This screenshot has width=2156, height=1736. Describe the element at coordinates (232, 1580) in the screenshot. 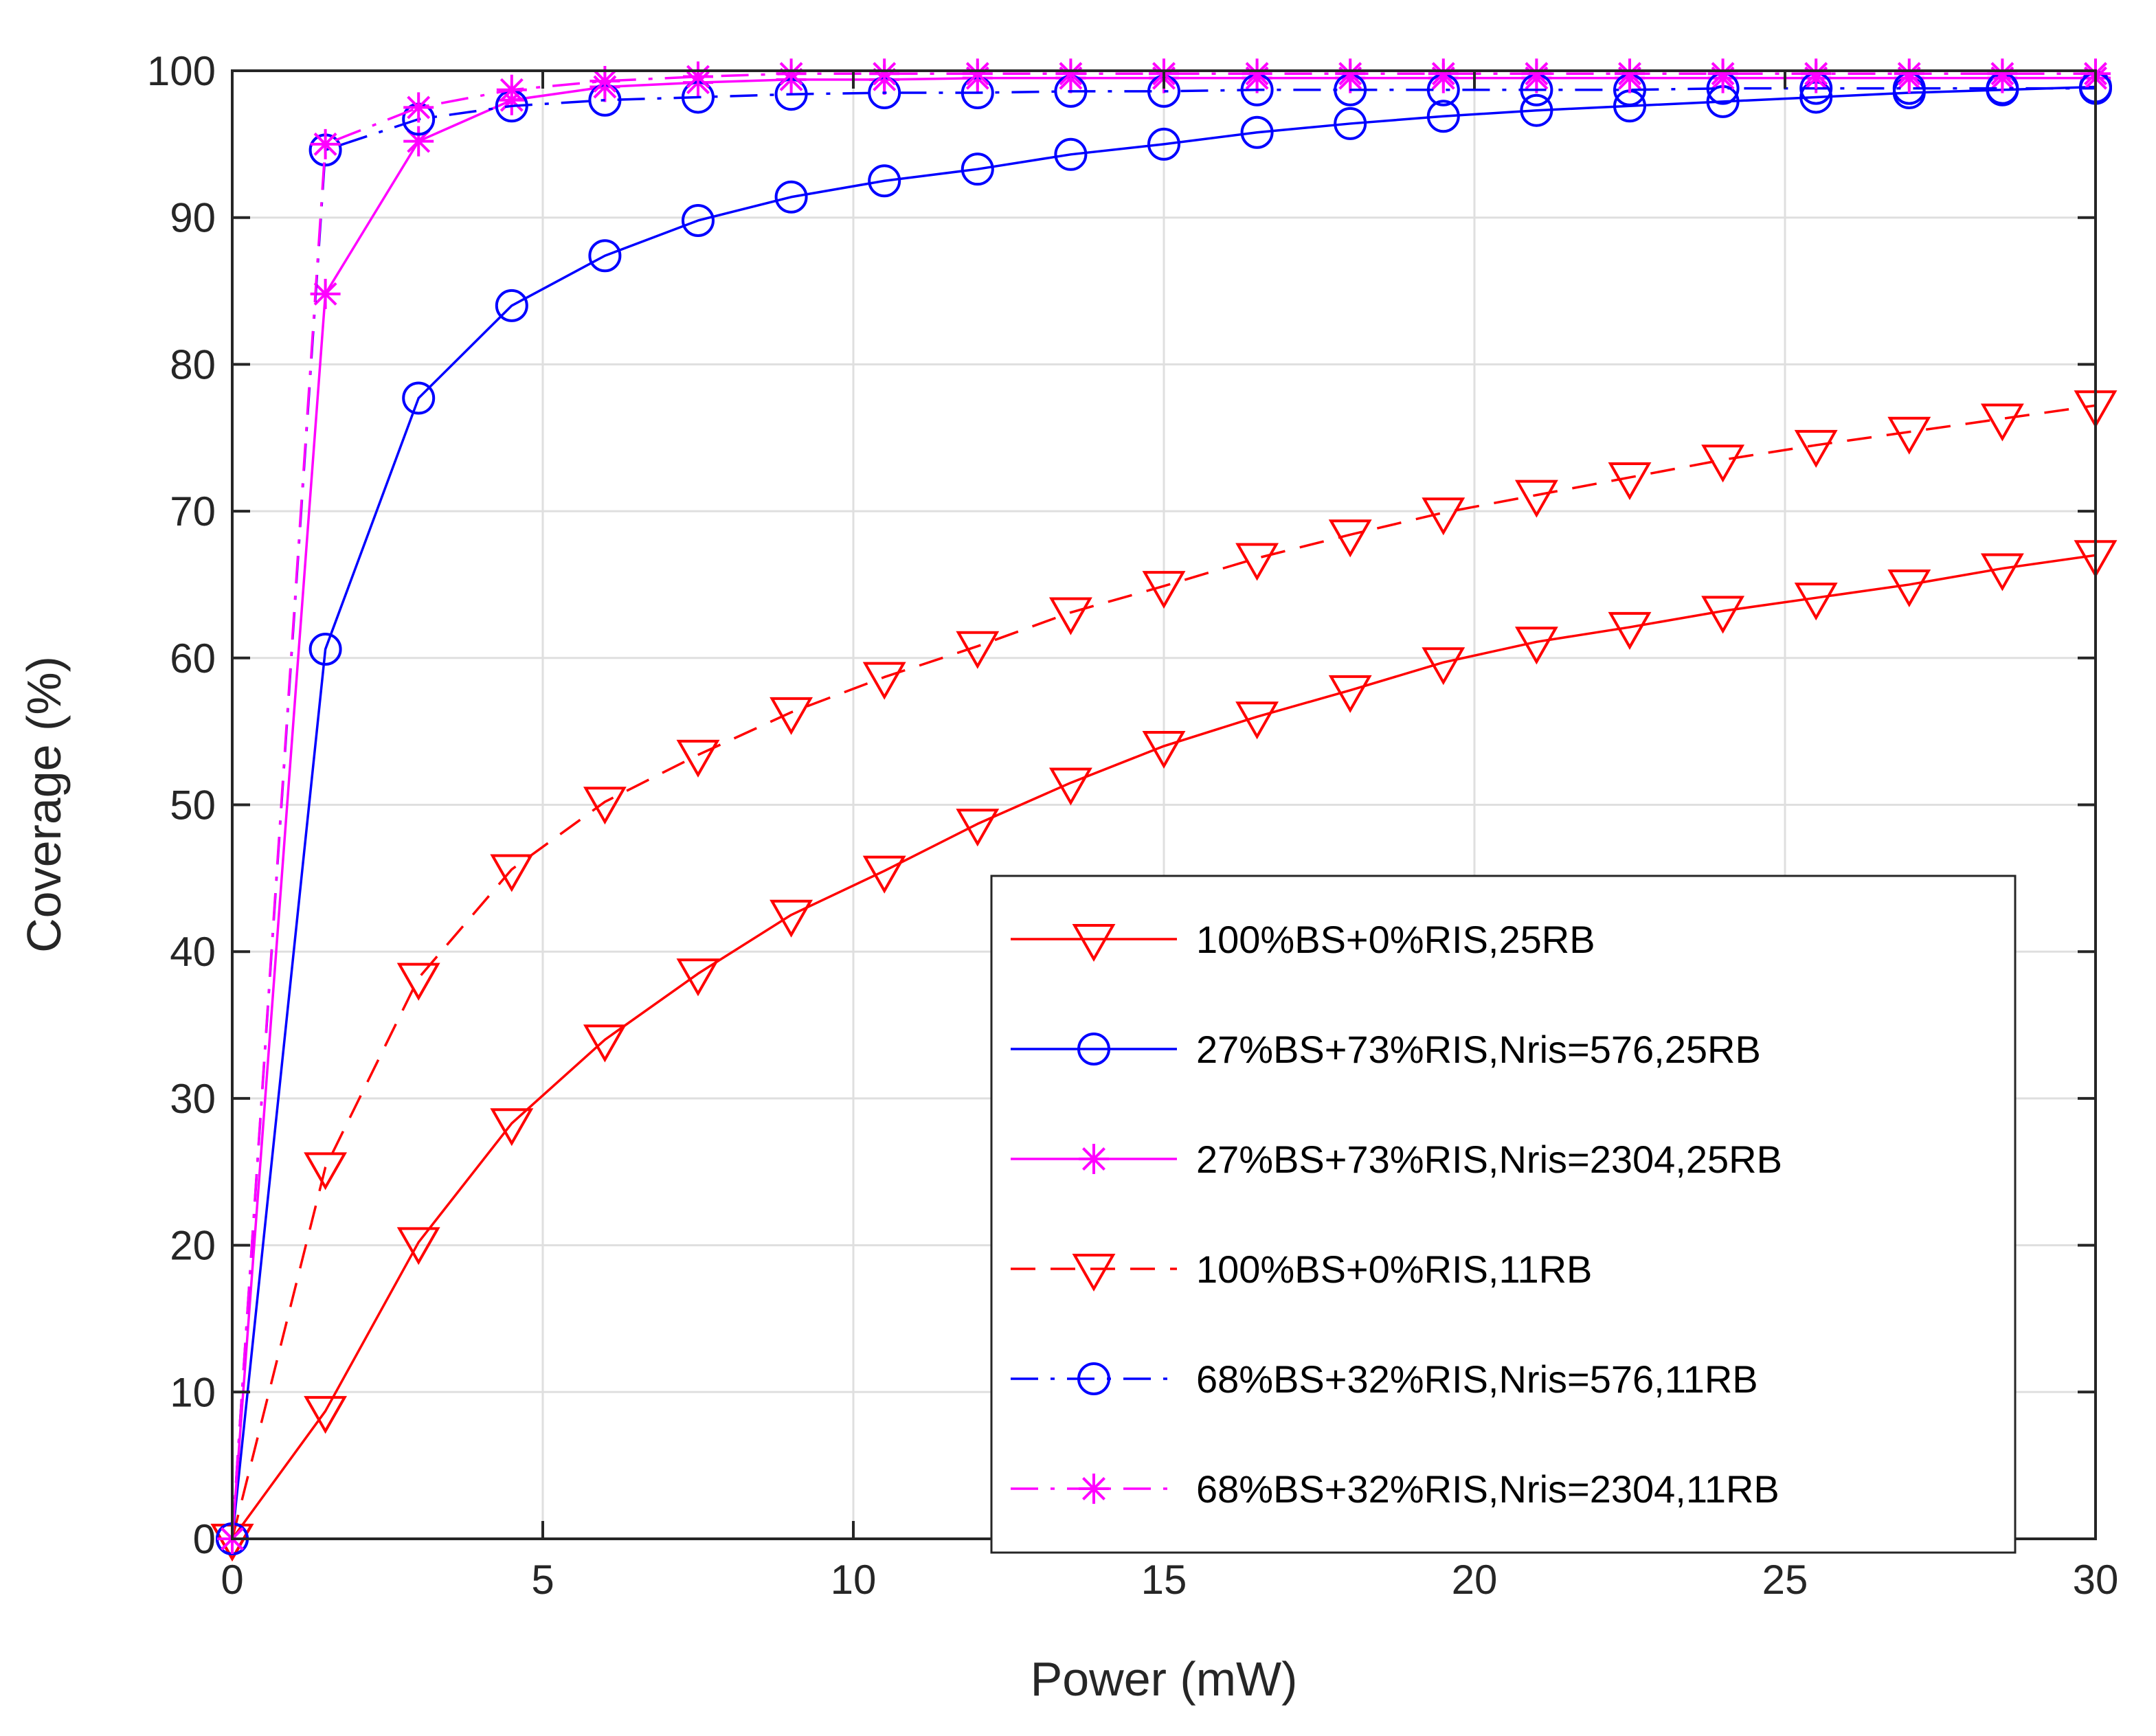

I see `x-tick-label: 0` at that location.